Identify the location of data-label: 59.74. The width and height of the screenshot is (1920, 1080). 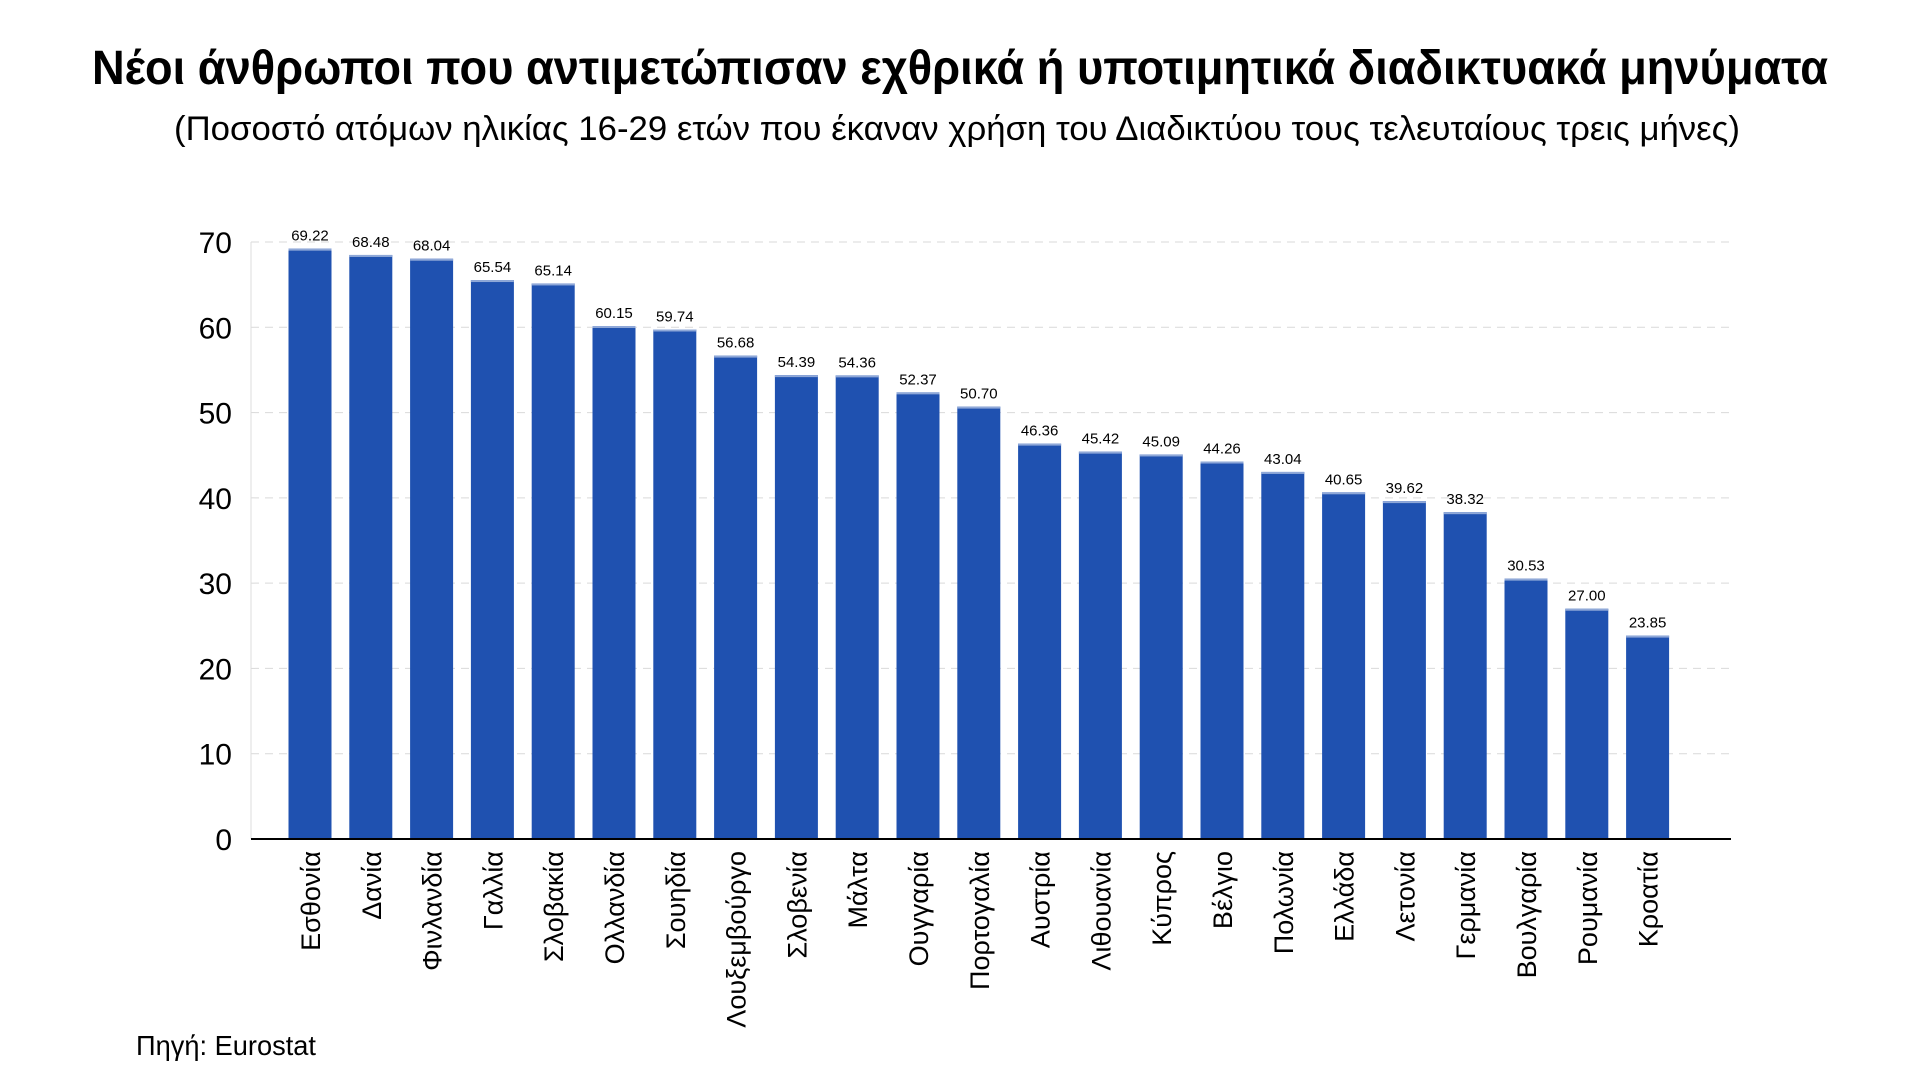
(675, 317).